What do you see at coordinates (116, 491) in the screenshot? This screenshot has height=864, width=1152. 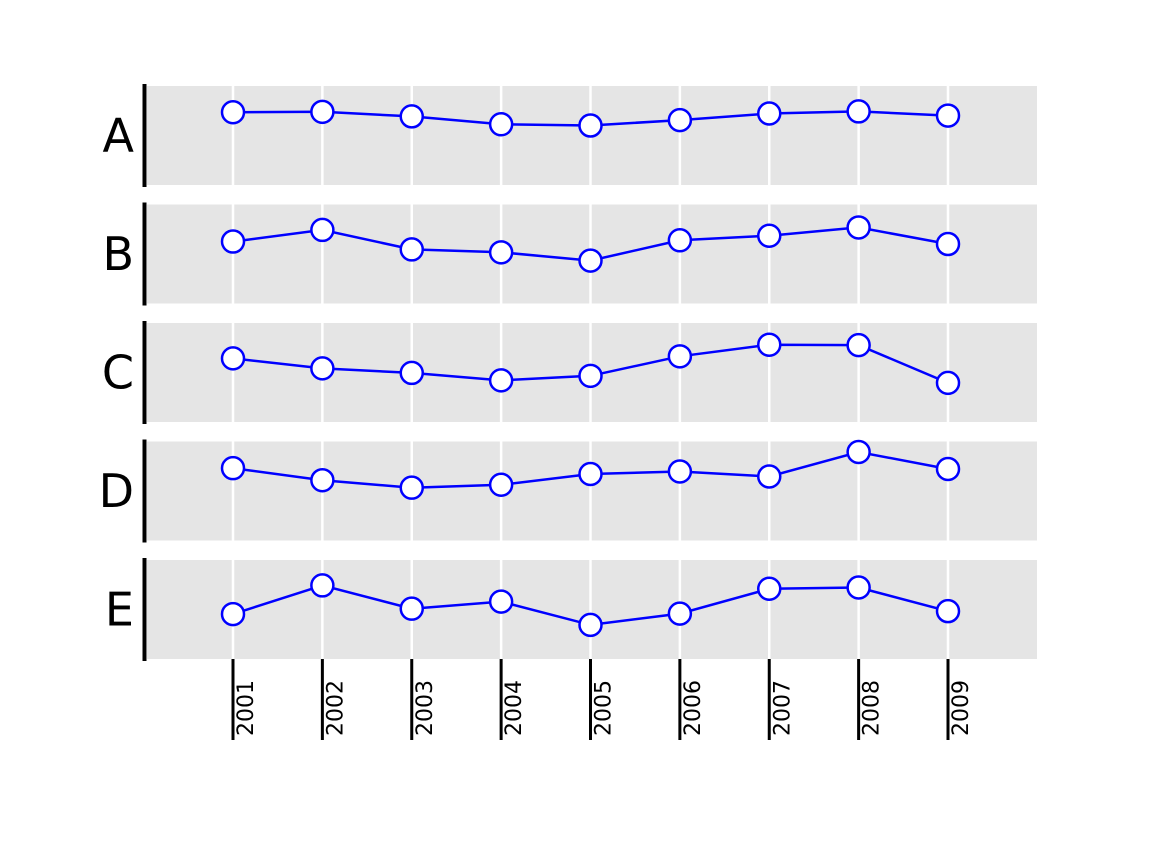 I see `panel-label: D` at bounding box center [116, 491].